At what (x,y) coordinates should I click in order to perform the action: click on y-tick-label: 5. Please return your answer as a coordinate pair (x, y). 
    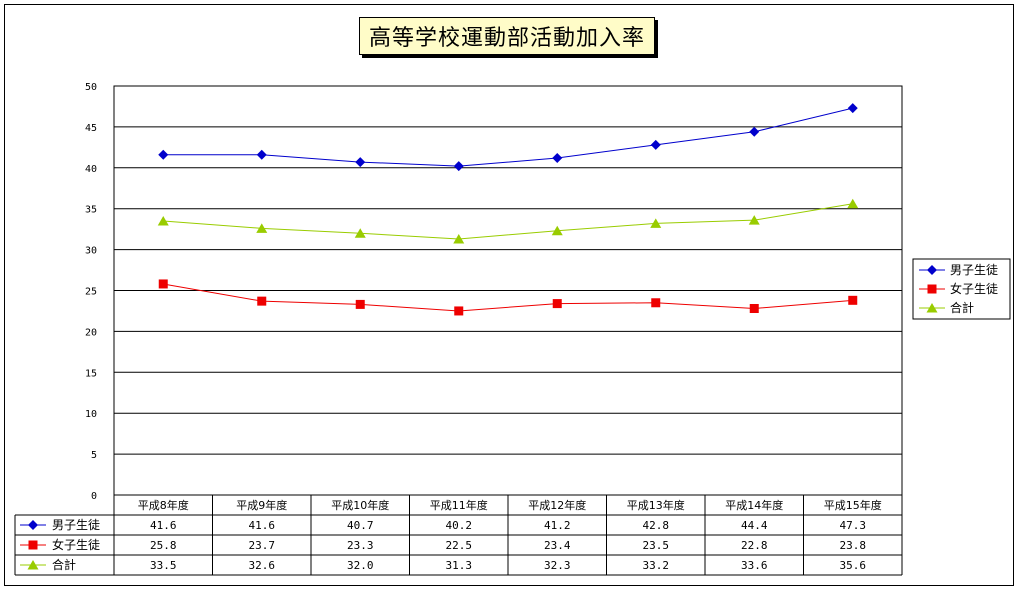
    Looking at the image, I should click on (94, 455).